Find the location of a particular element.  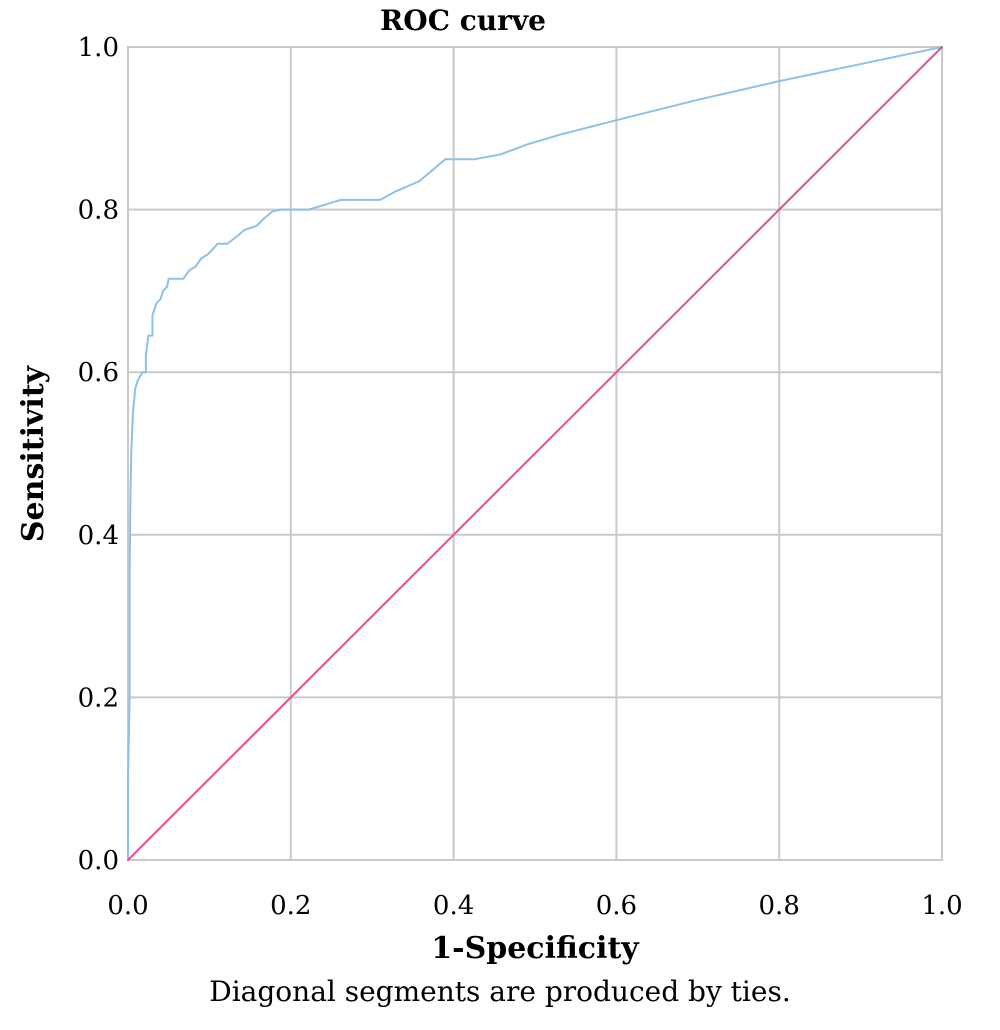

chart-footnote: Diagonal segments are produced by ties. is located at coordinates (499, 991).